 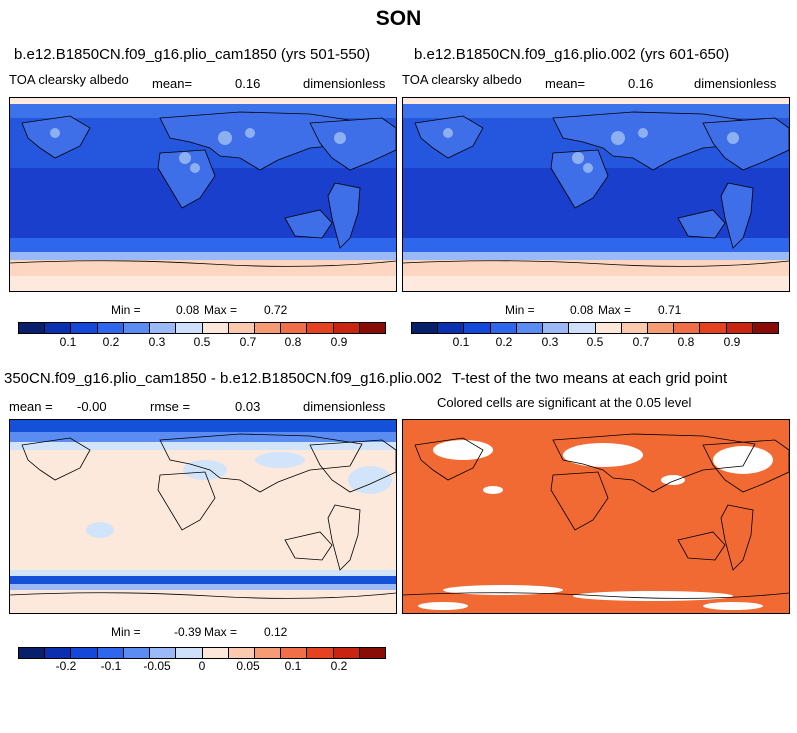 What do you see at coordinates (686, 342) in the screenshot?
I see `panel2-cb-label: 0.8` at bounding box center [686, 342].